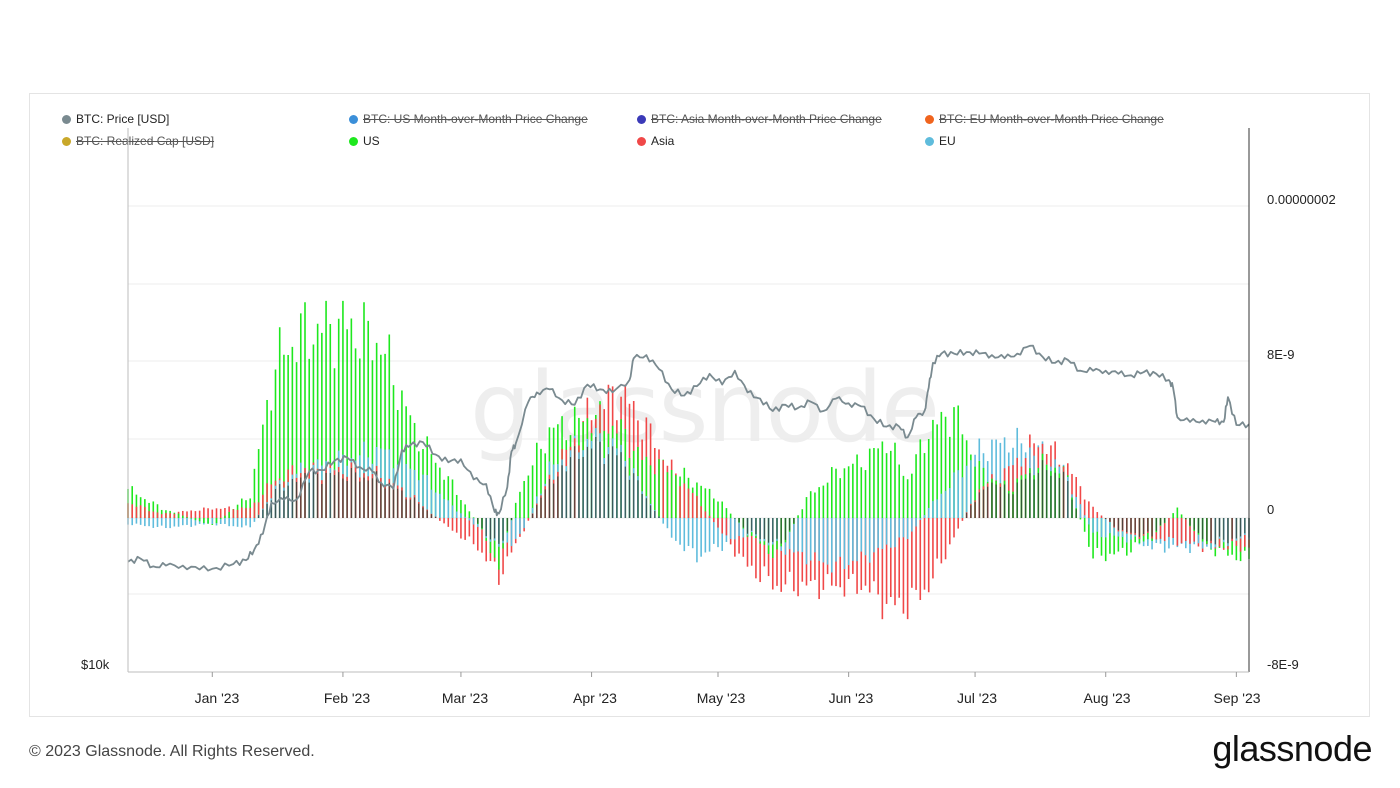  Describe the element at coordinates (1051, 119) in the screenshot. I see `legend-eu-mom-label: BTC: EU Month-over-Month Price Change` at that location.